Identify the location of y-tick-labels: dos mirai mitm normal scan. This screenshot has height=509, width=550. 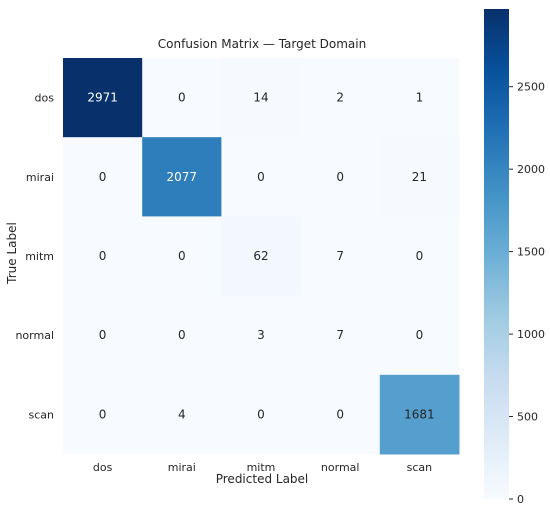
(34, 257).